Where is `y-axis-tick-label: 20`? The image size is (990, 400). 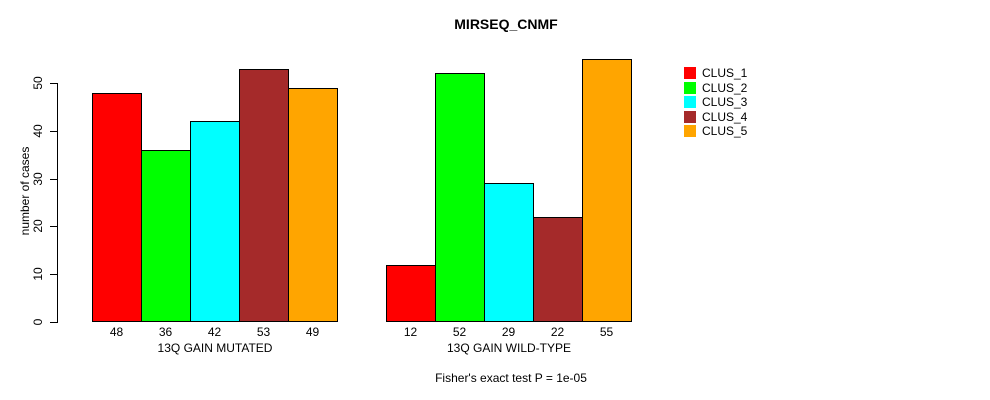 y-axis-tick-label: 20 is located at coordinates (38, 226).